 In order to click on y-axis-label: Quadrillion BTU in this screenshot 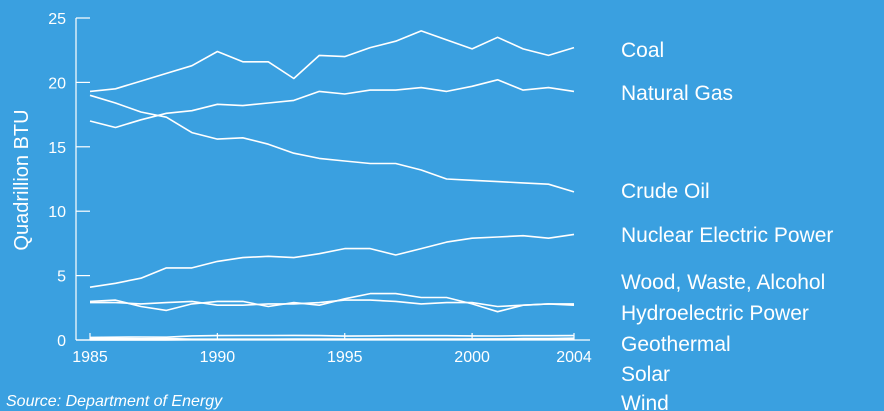, I will do `click(22, 179)`.